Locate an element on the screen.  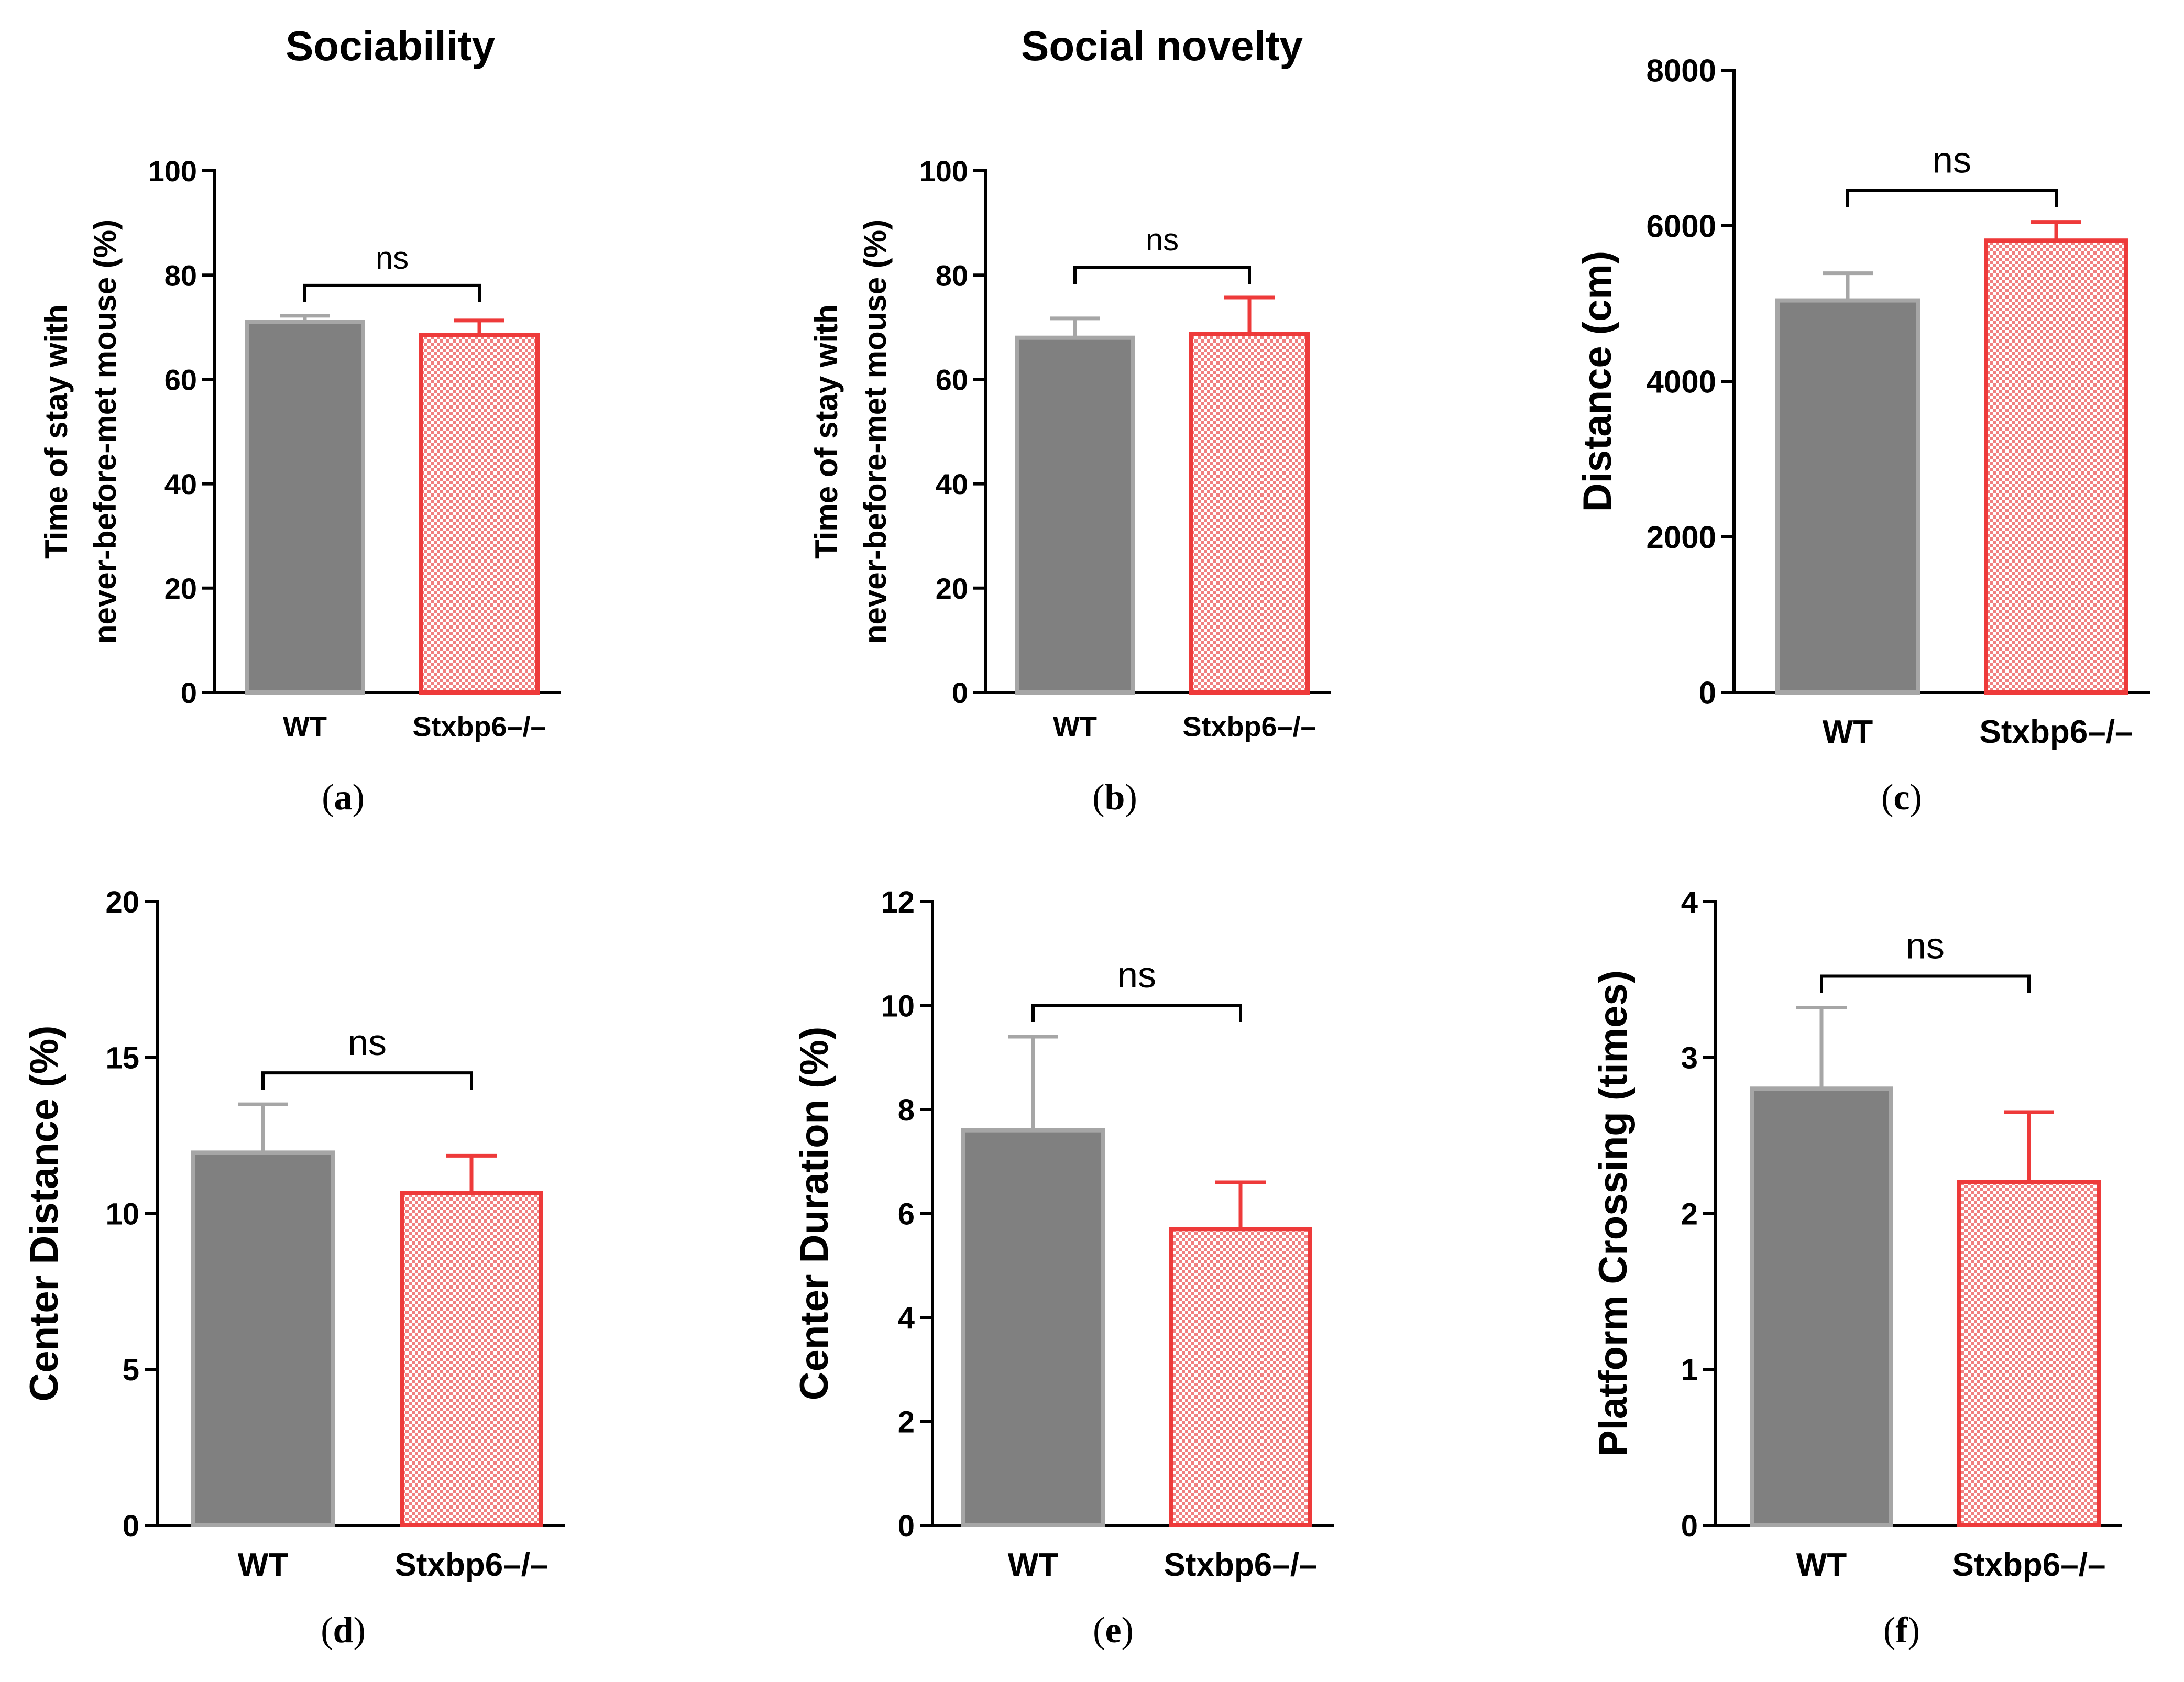
y-tick-label: 6 is located at coordinates (906, 1214).